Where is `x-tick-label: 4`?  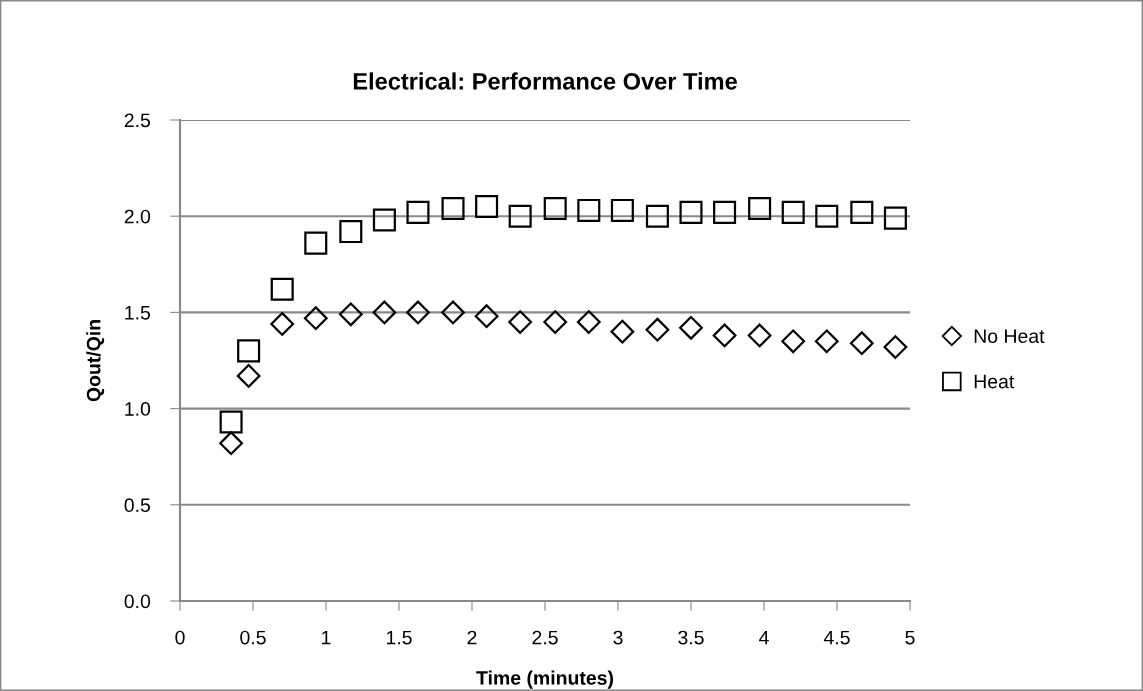
x-tick-label: 4 is located at coordinates (764, 637).